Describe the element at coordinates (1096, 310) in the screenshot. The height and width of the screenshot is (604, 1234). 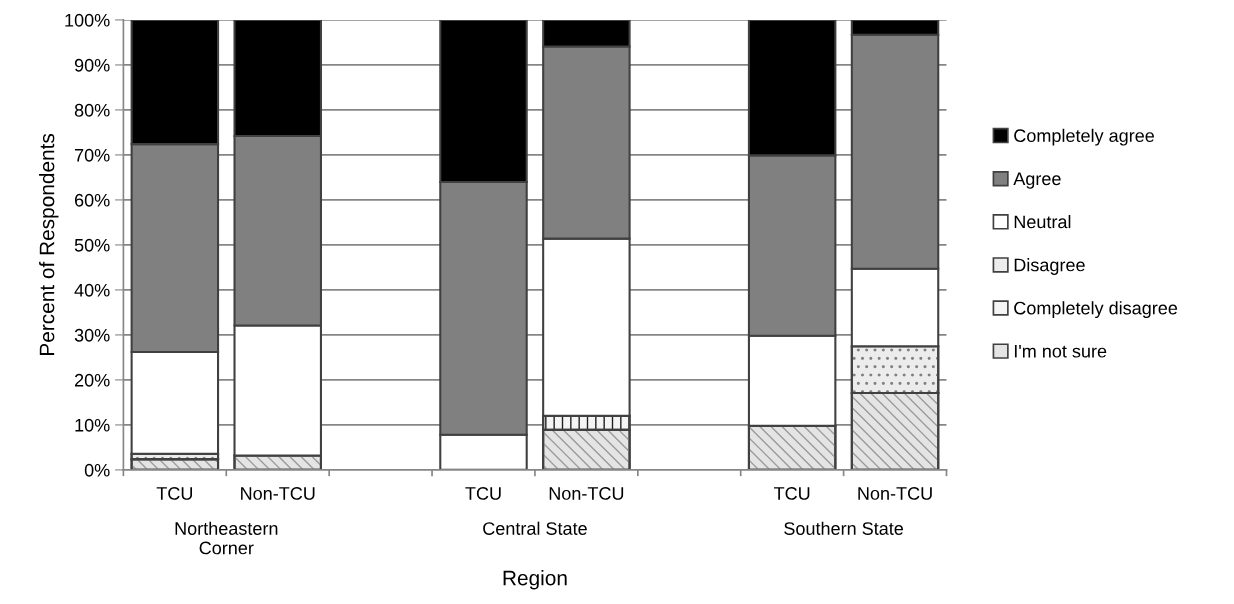
I see `legend-label: Completely disagree` at that location.